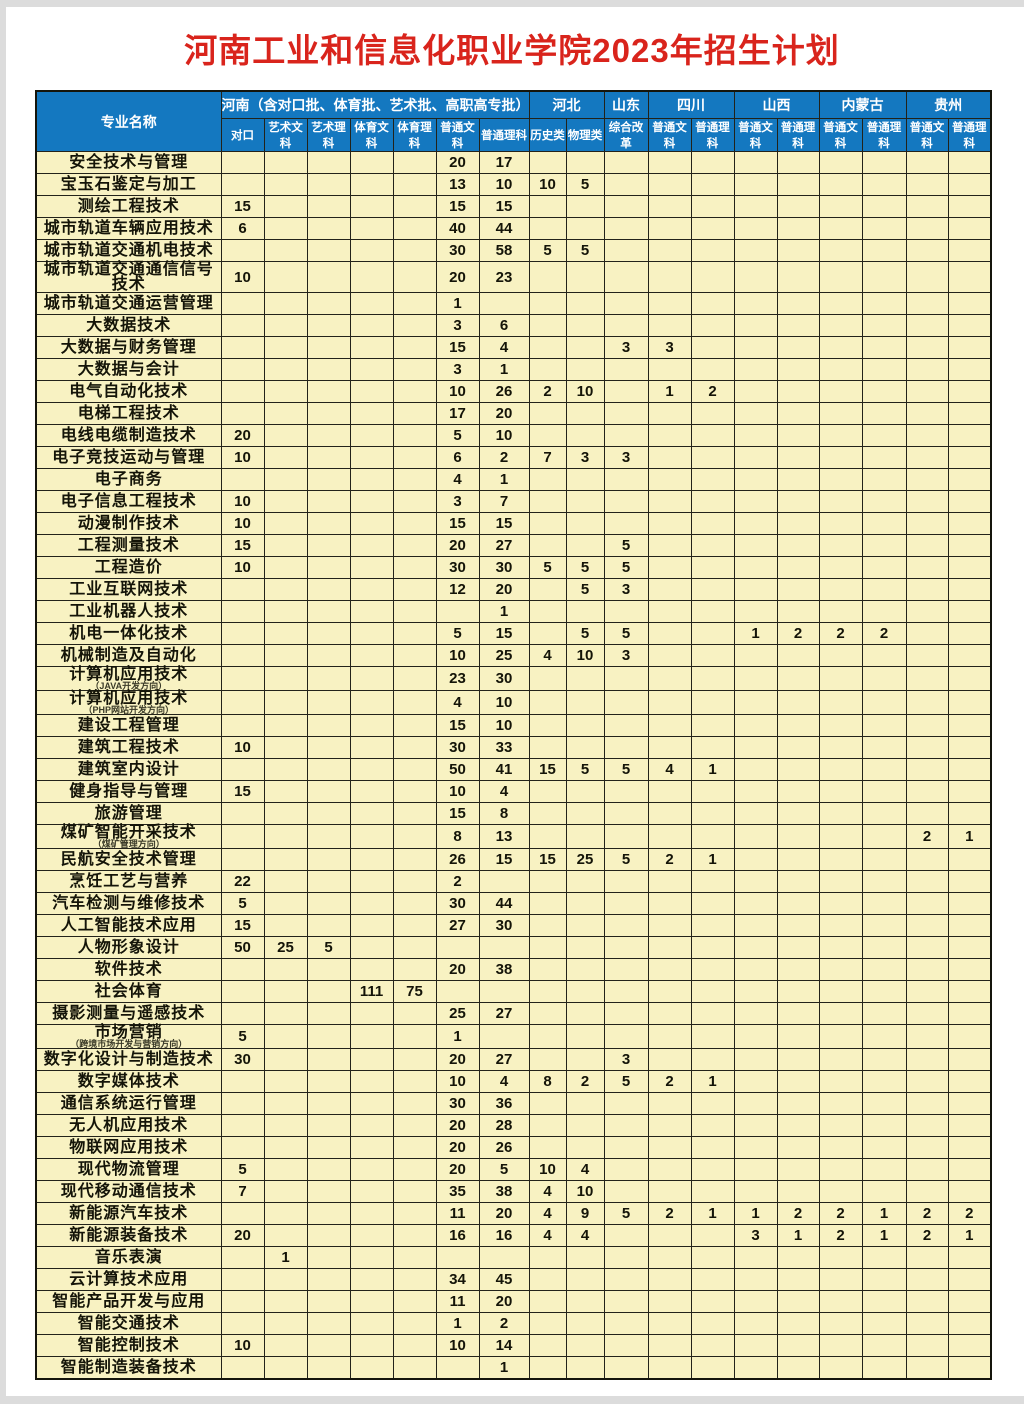 The height and width of the screenshot is (1404, 1024). I want to click on table-row: 机电一体化技术 5 15 5 5 1 2 2 2, so click(513, 633).